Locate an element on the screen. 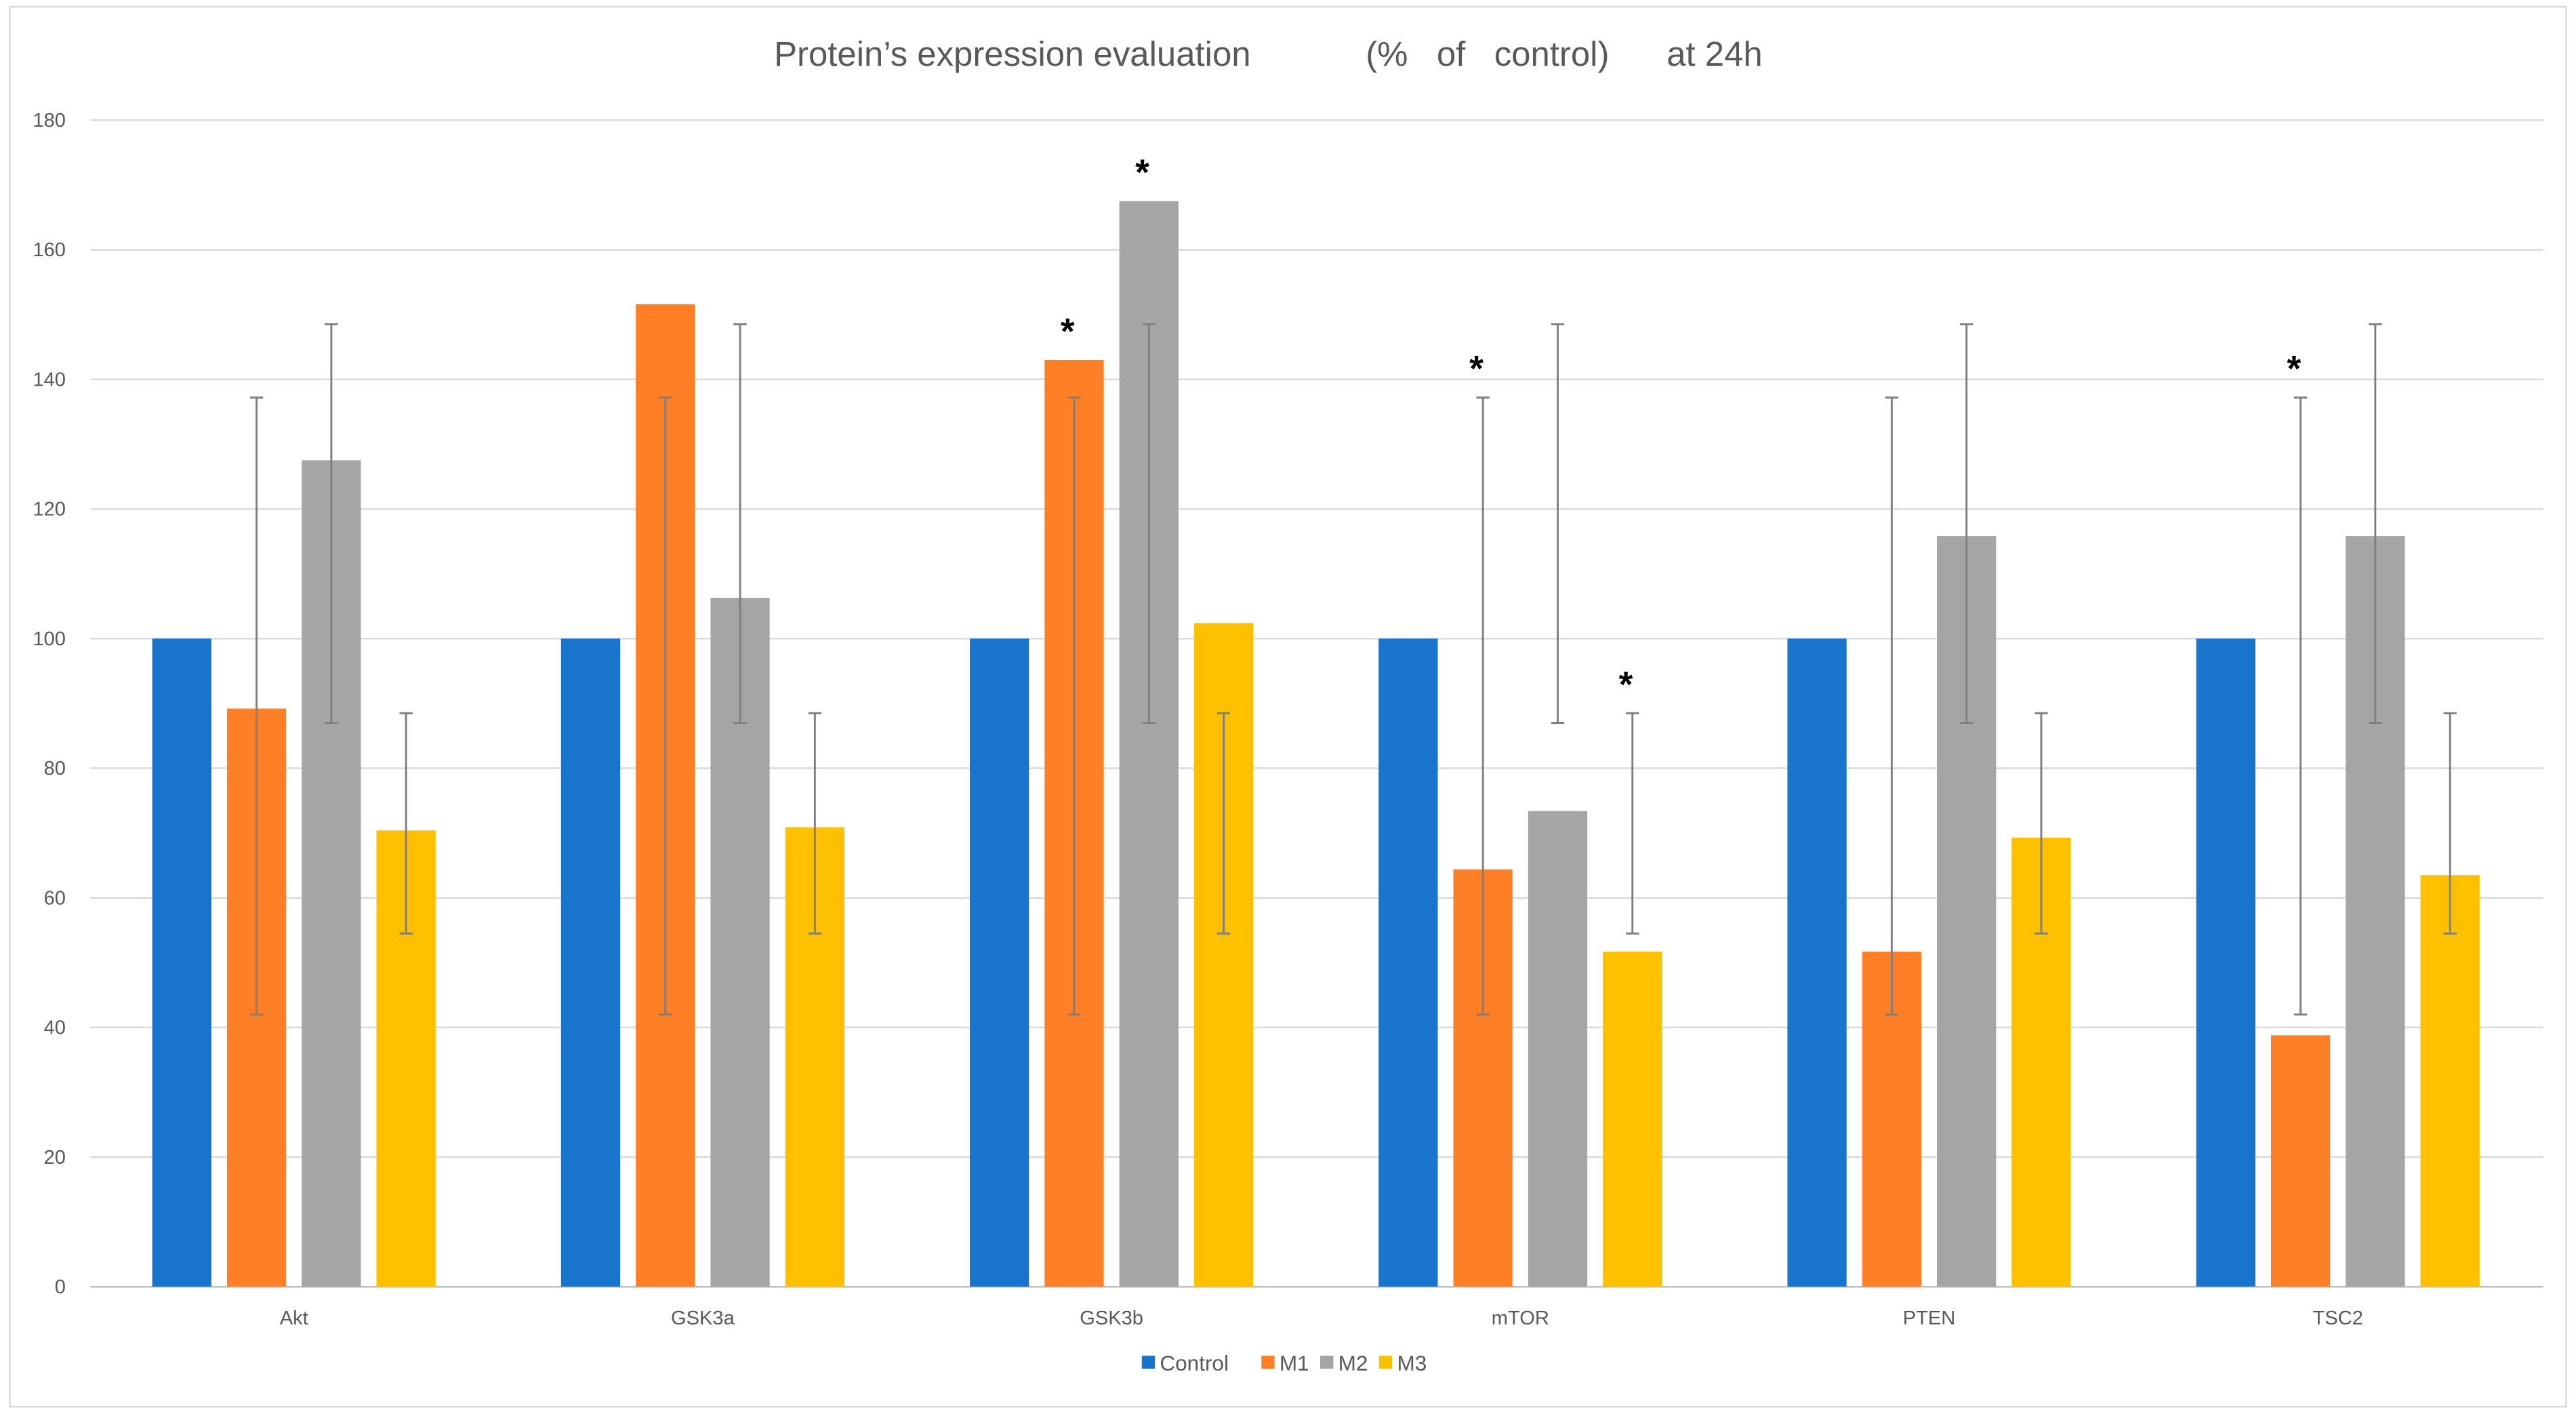  y-tick-label: 180 is located at coordinates (50, 120).